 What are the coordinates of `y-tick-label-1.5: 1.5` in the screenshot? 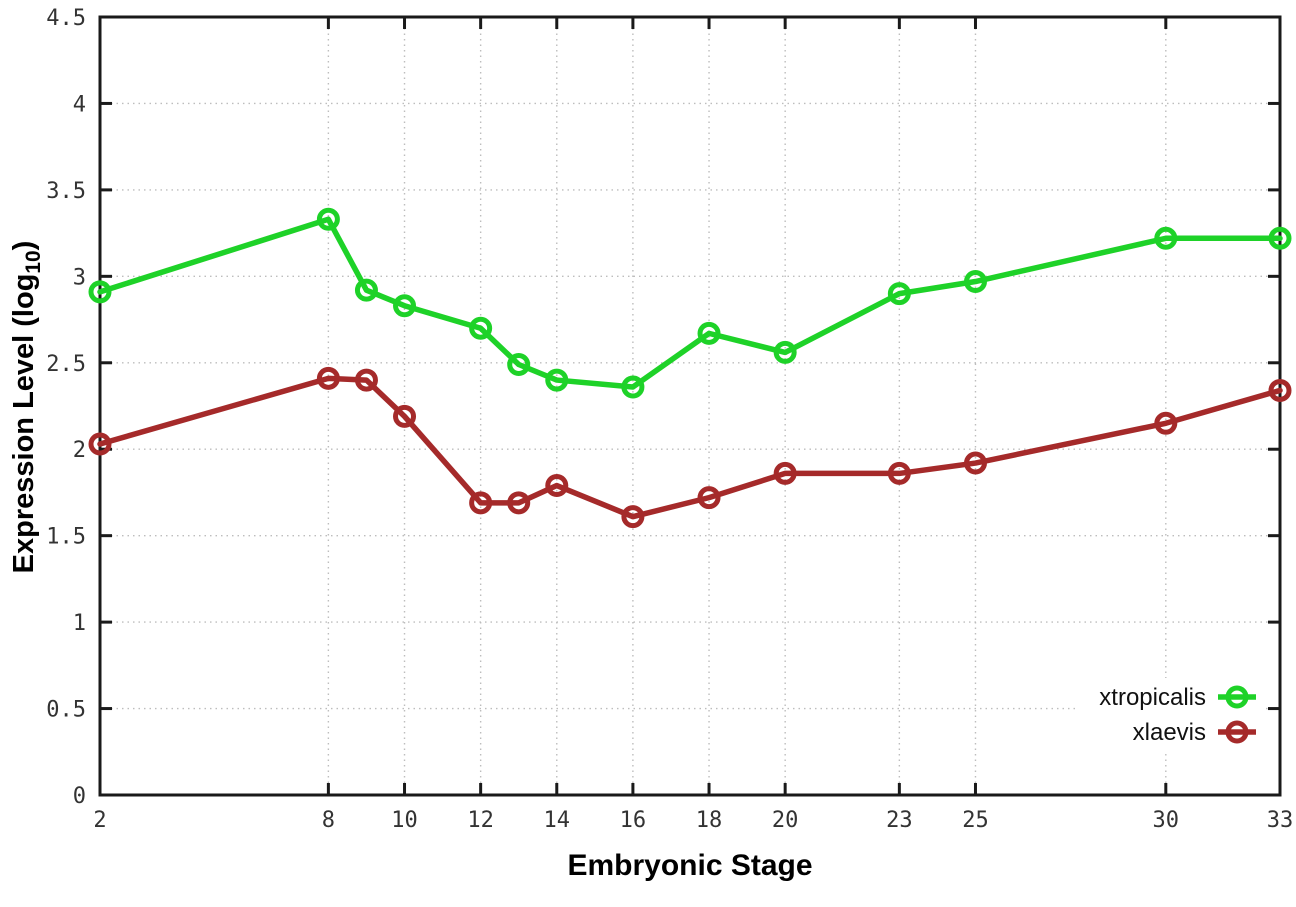 It's located at (66, 537).